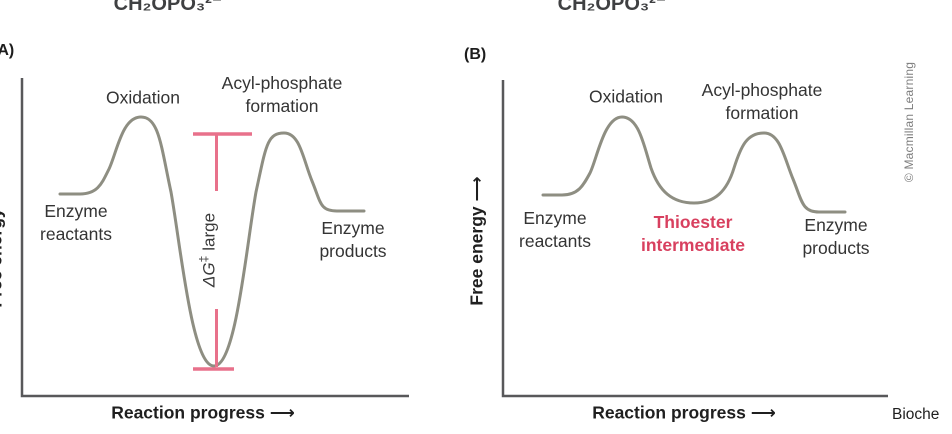 Image resolution: width=952 pixels, height=434 pixels. Describe the element at coordinates (476, 241) in the screenshot. I see `y-axis-label-b: Free energy ⟶` at that location.